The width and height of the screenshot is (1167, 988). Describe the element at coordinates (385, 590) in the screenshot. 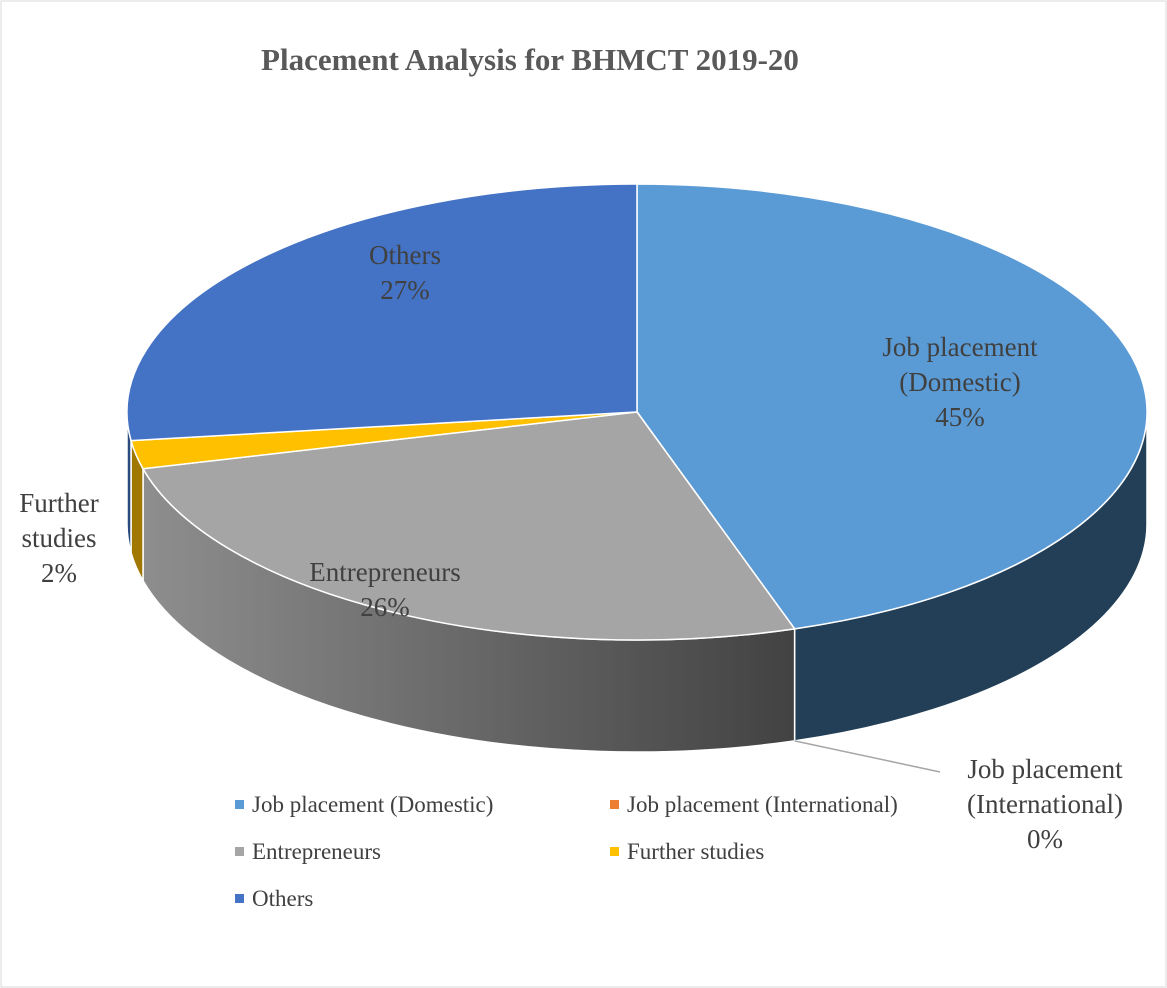

I see `data-label: Entrepreneurs 26%` at that location.